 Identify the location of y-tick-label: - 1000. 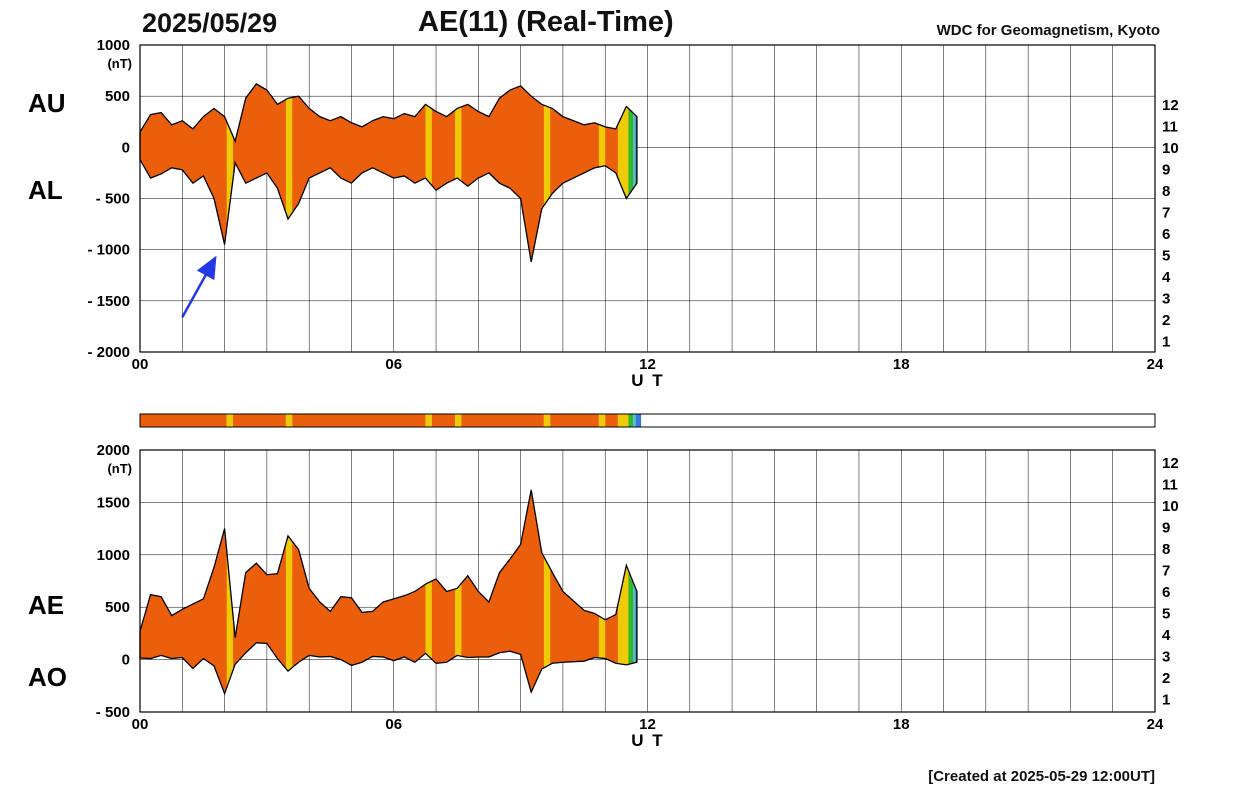
(108, 250).